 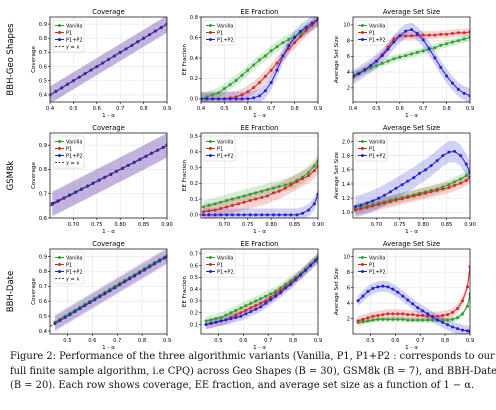 I want to click on x-axis-label: 1 - α, so click(x=259, y=347).